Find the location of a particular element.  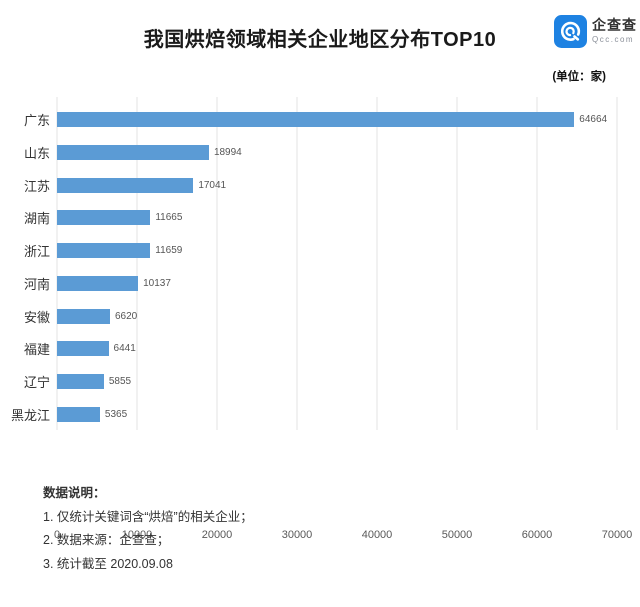

category-label: 浙江 is located at coordinates (36, 252).